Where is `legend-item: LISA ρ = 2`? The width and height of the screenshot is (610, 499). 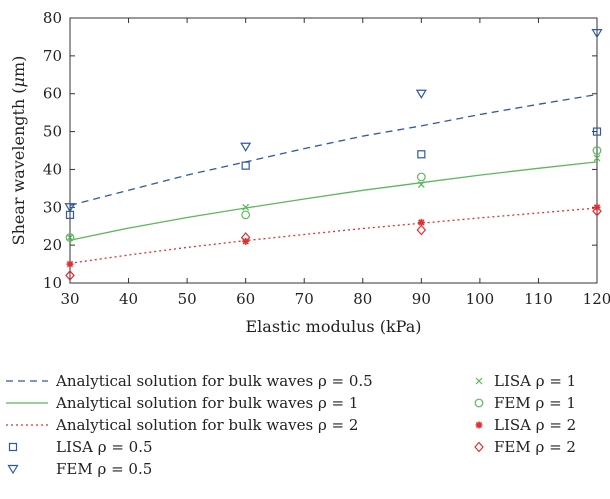 legend-item: LISA ρ = 2 is located at coordinates (523, 425).